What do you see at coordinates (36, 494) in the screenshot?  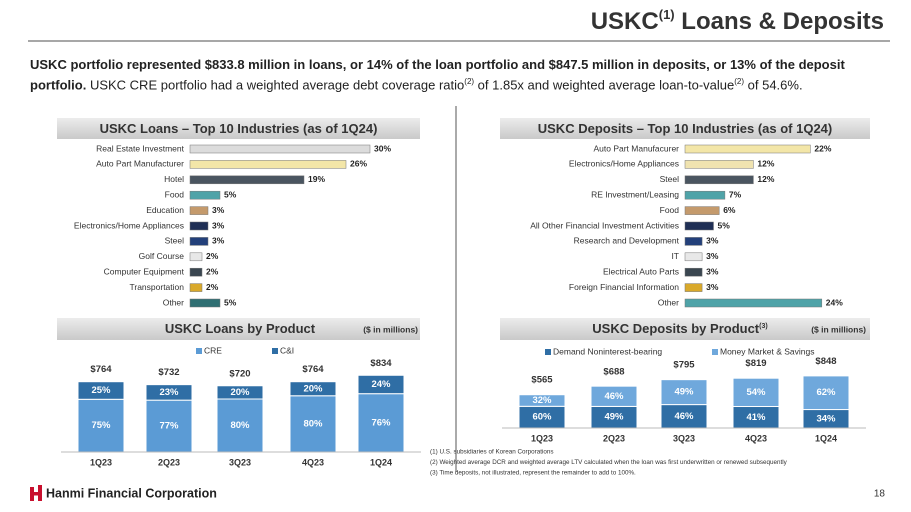 I see `logo-bar` at bounding box center [36, 494].